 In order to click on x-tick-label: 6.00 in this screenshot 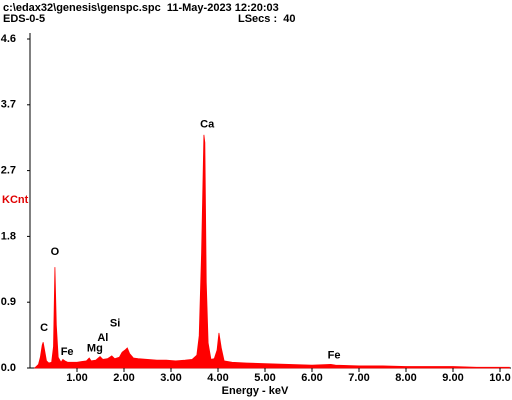, I will do `click(311, 378)`.